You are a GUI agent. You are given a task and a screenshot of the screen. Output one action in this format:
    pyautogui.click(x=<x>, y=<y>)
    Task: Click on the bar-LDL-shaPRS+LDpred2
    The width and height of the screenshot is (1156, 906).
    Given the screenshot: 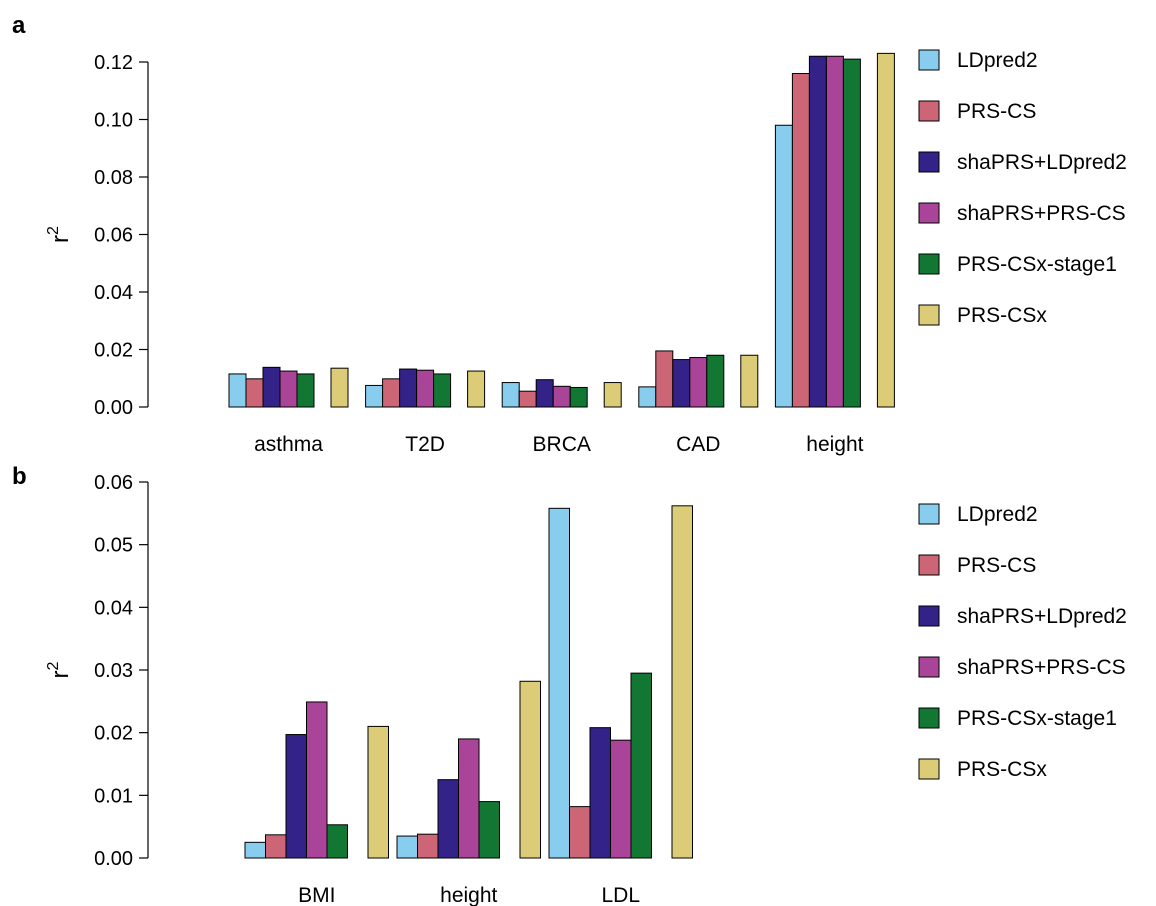 What is the action you would take?
    pyautogui.click(x=600, y=793)
    